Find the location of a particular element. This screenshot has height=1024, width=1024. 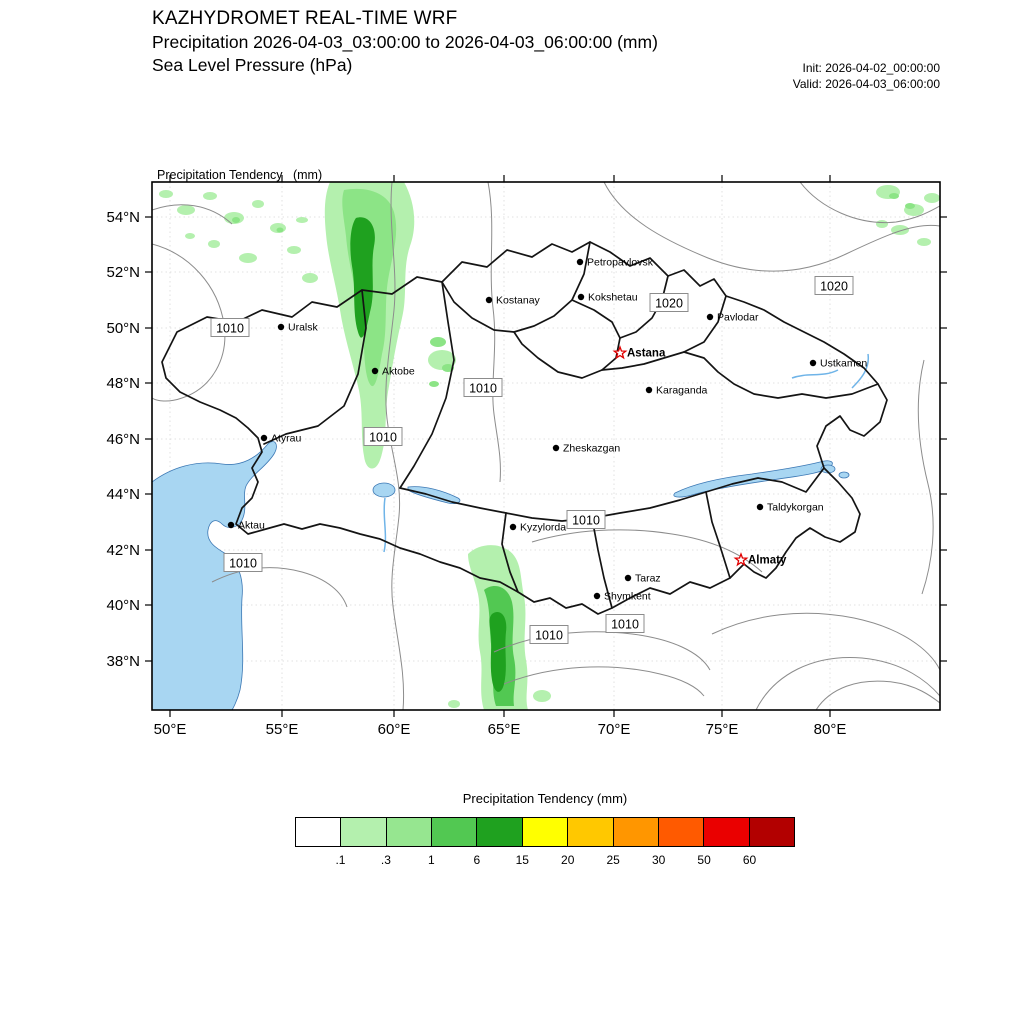

city-atyrau: Atyrau is located at coordinates (281, 439).